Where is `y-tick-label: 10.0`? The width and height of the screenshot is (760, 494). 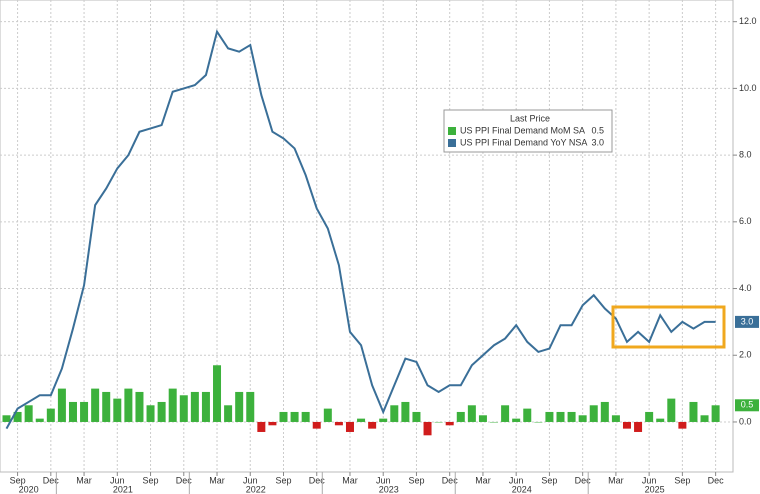 y-tick-label: 10.0 is located at coordinates (748, 88).